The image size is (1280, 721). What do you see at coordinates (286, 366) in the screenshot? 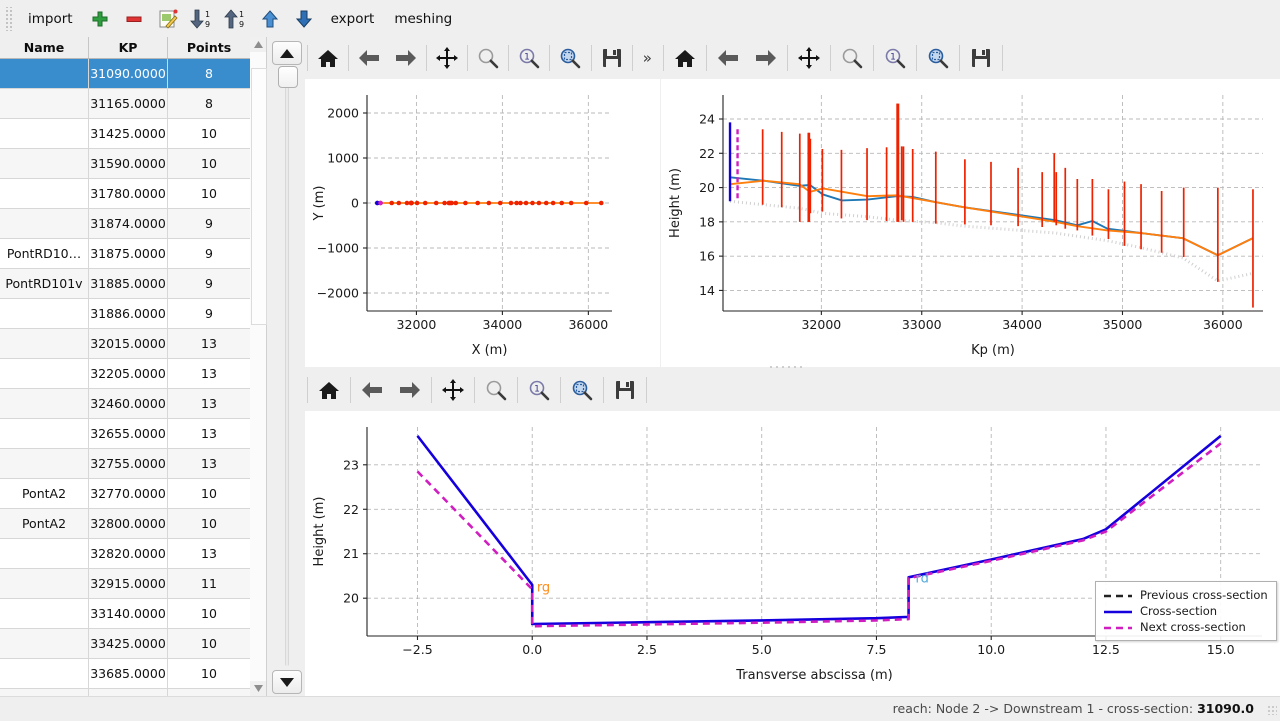
I see `section-slider` at bounding box center [286, 366].